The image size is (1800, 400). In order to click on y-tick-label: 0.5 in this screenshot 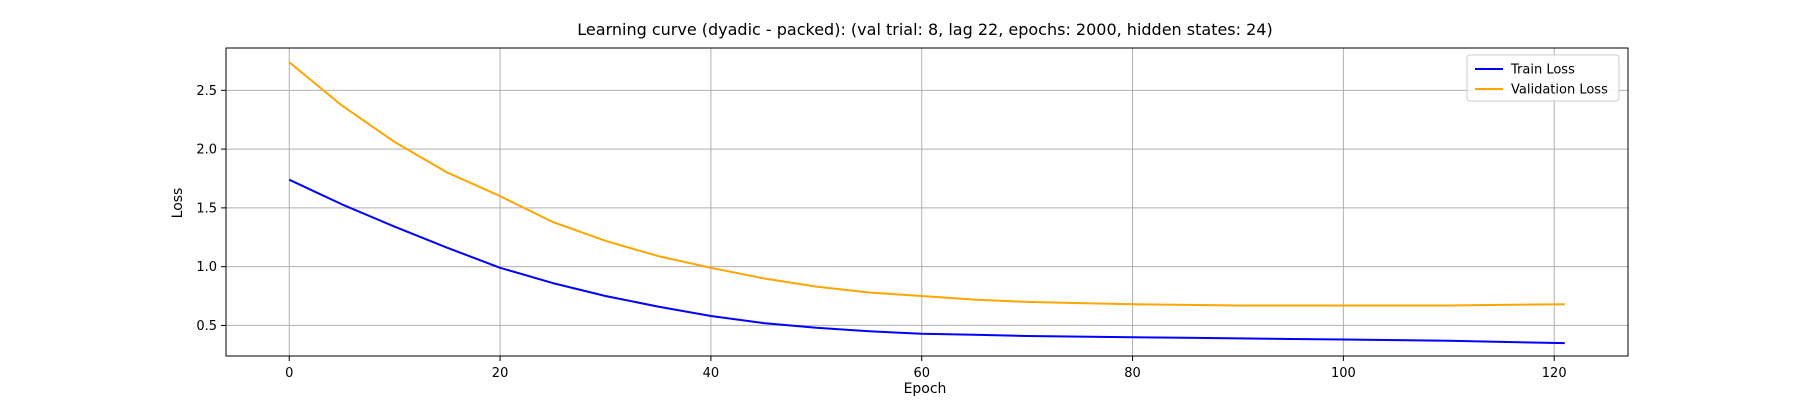, I will do `click(206, 326)`.